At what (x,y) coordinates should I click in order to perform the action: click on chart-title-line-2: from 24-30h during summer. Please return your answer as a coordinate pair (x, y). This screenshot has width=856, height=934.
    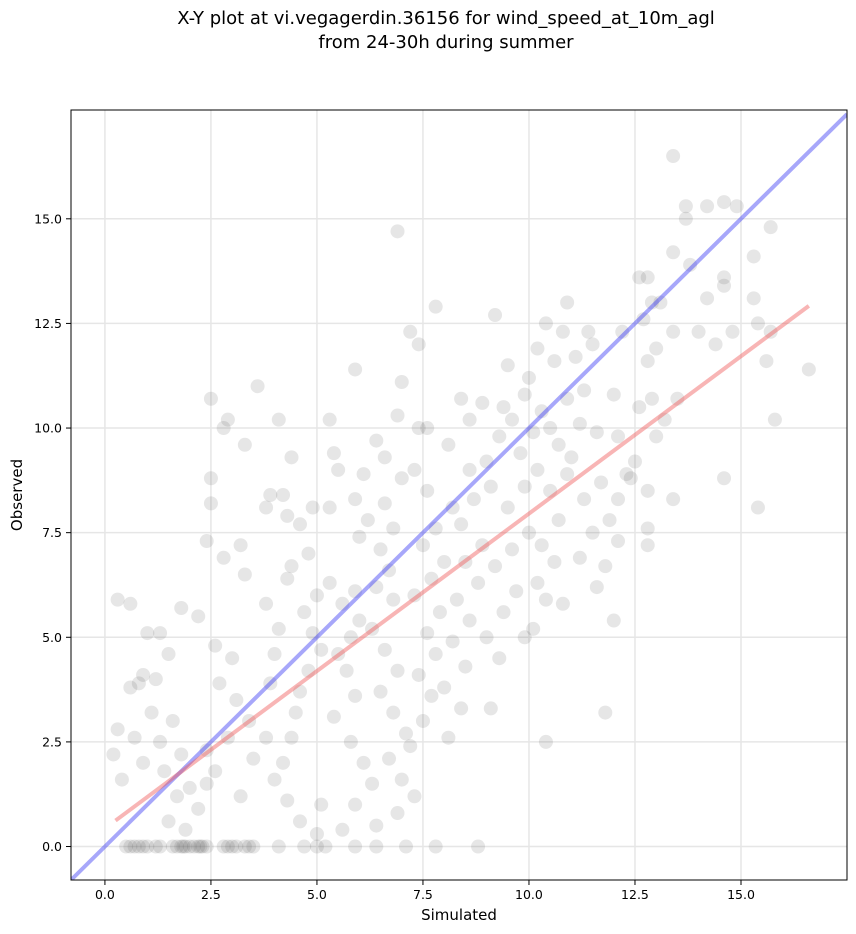
    Looking at the image, I should click on (446, 42).